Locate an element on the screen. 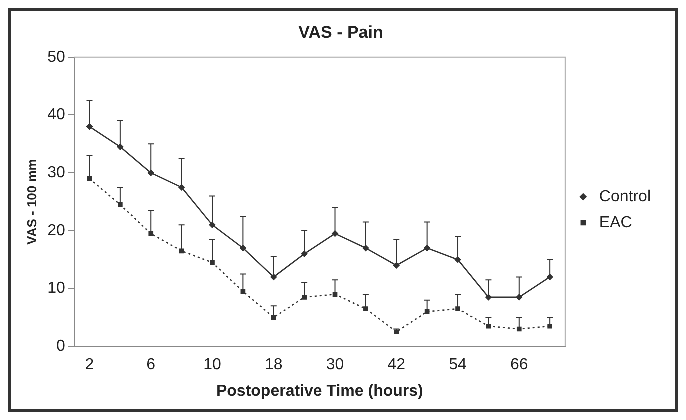 The height and width of the screenshot is (420, 686). chart-title: VAS - Pain is located at coordinates (341, 32).